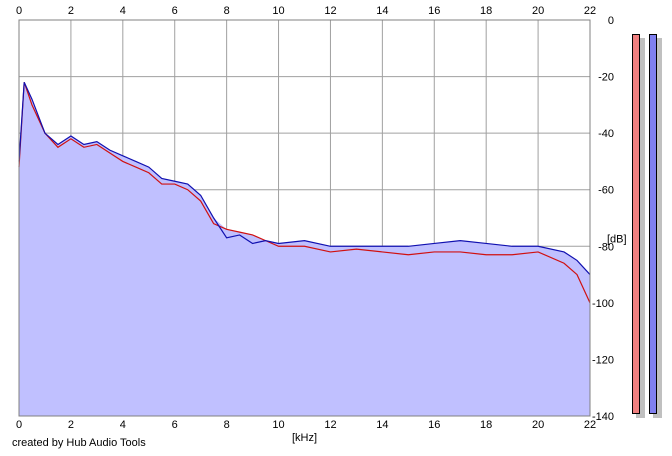  I want to click on level-meter-right, so click(653, 224).